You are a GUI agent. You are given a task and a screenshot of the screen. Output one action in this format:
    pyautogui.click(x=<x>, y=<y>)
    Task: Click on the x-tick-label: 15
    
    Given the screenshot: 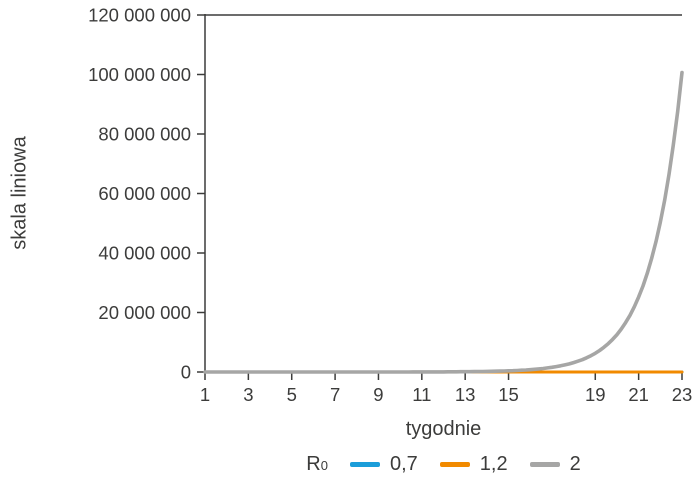 What is the action you would take?
    pyautogui.click(x=508, y=394)
    